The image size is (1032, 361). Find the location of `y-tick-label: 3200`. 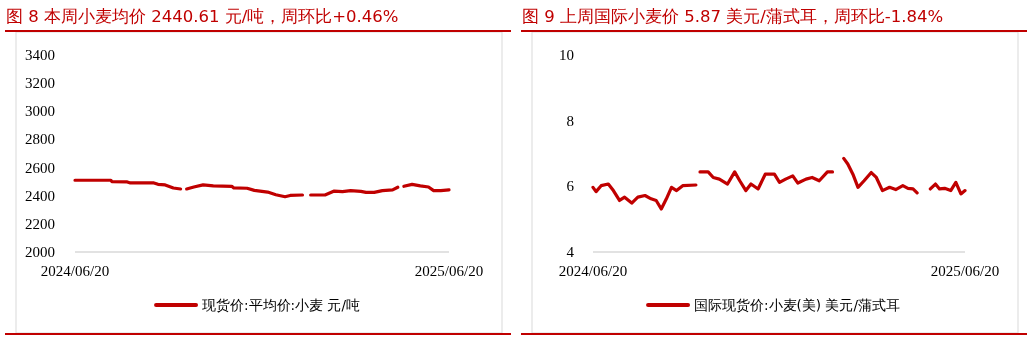

y-tick-label: 3200 is located at coordinates (40, 83).